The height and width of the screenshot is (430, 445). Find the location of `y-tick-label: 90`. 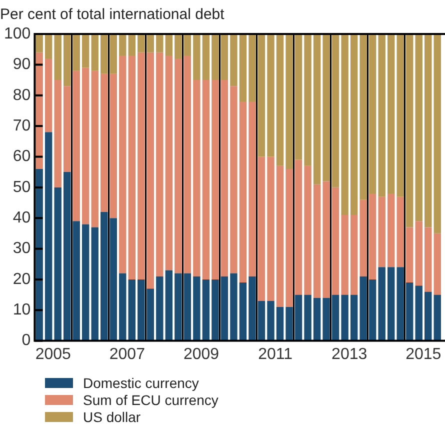

y-tick-label: 90 is located at coordinates (21, 65).